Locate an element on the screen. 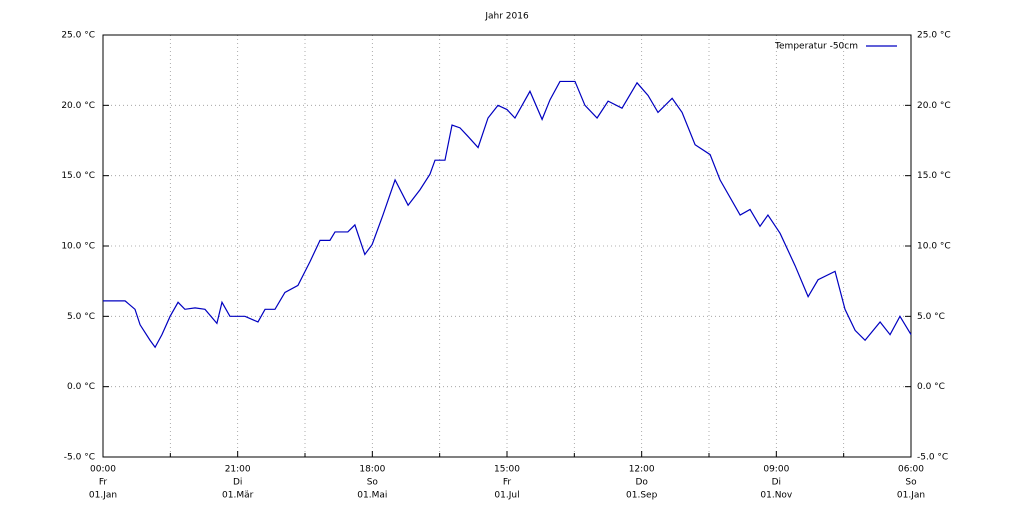  x-tick-label: 01.Sep is located at coordinates (642, 496).